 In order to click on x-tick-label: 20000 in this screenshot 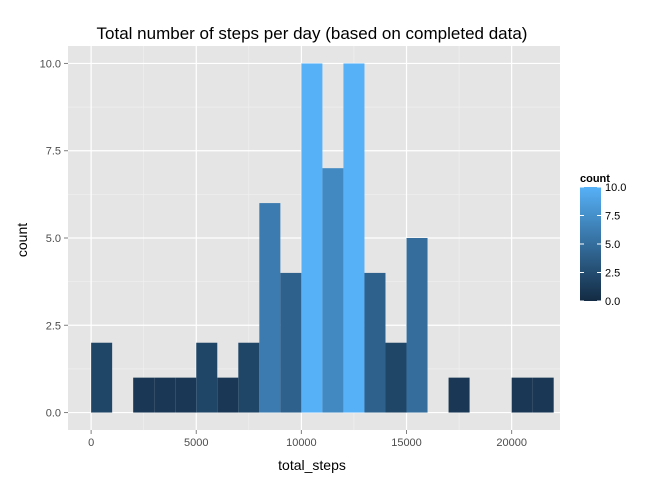, I will do `click(511, 443)`.